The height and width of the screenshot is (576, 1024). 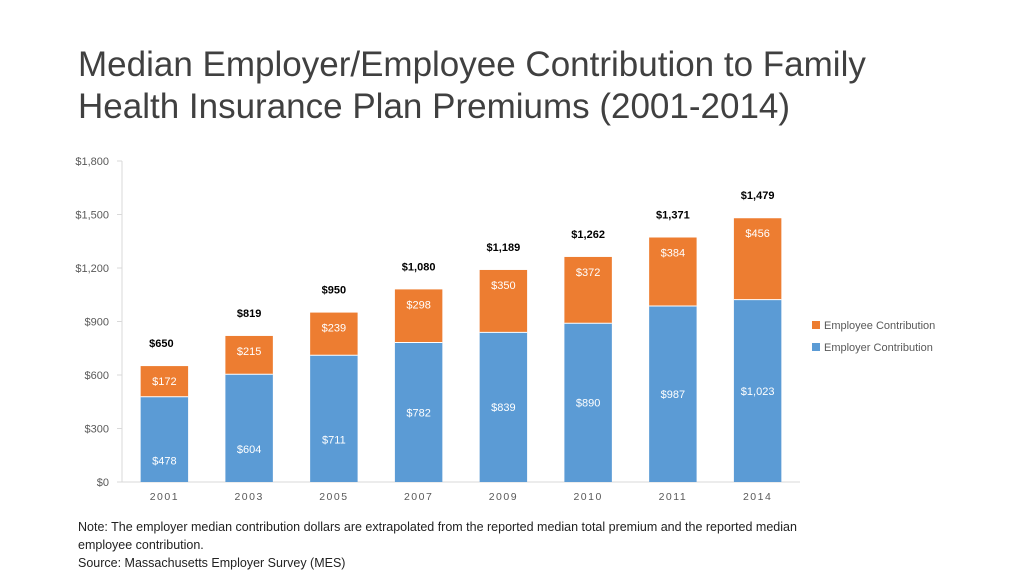 I want to click on data-label-employer: $890, so click(x=588, y=404).